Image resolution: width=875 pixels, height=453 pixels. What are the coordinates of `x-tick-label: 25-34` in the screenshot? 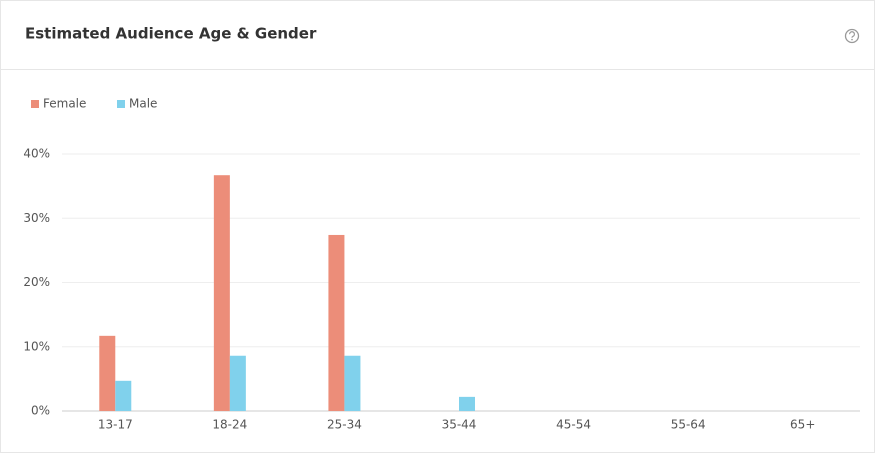 It's located at (344, 425).